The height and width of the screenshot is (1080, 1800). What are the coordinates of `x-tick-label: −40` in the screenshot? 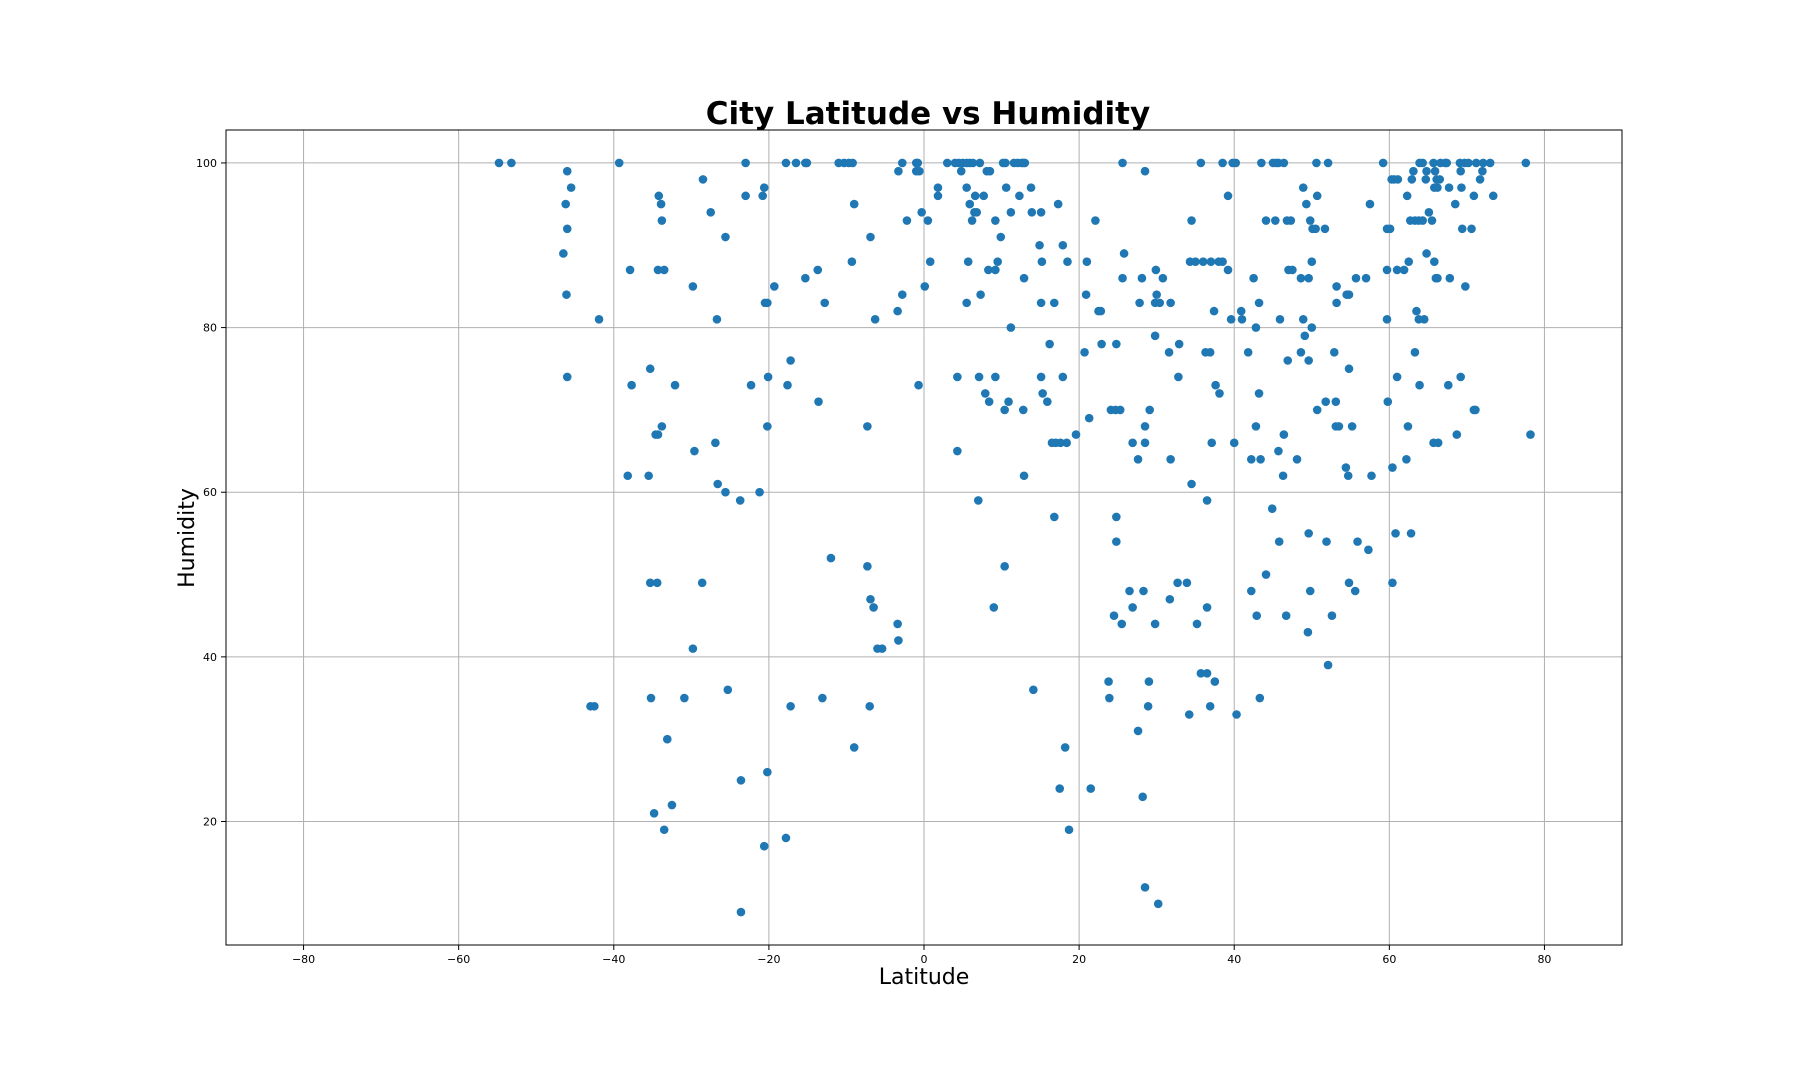 It's located at (613, 959).